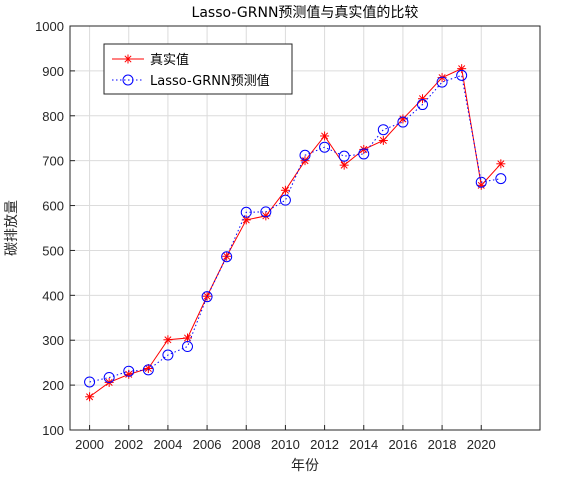  Describe the element at coordinates (53, 295) in the screenshot. I see `y-tick-label: 400` at that location.